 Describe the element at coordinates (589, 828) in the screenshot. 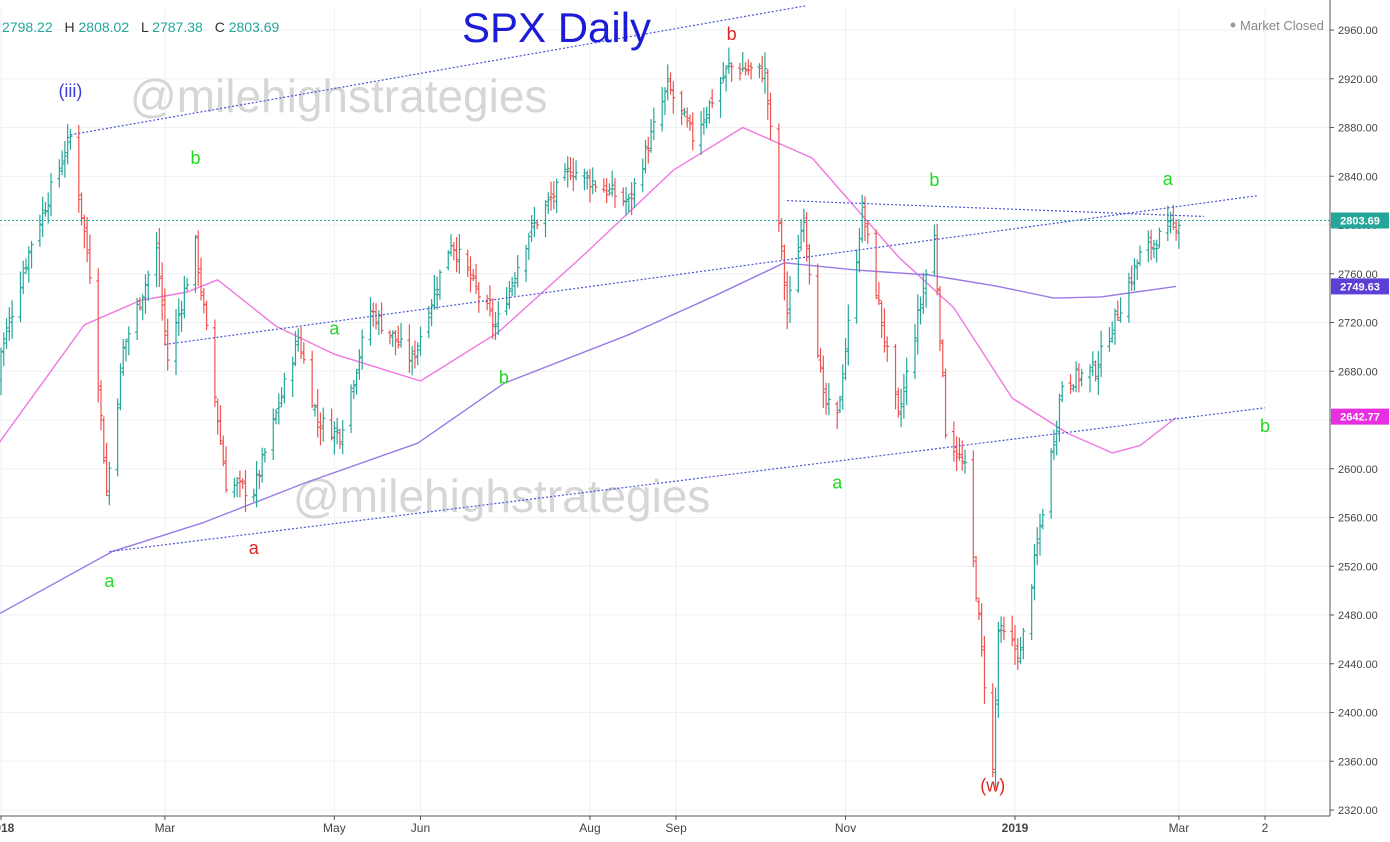

I see `time-tick-label: Aug` at that location.